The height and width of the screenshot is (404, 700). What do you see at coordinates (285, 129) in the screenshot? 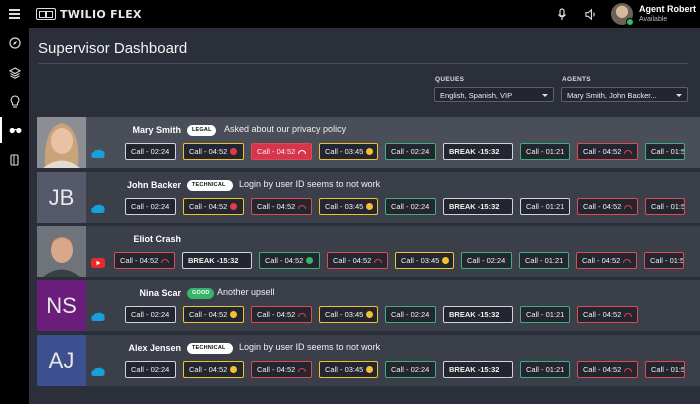
I see `conversation-note: Asked about our privacy policy` at bounding box center [285, 129].